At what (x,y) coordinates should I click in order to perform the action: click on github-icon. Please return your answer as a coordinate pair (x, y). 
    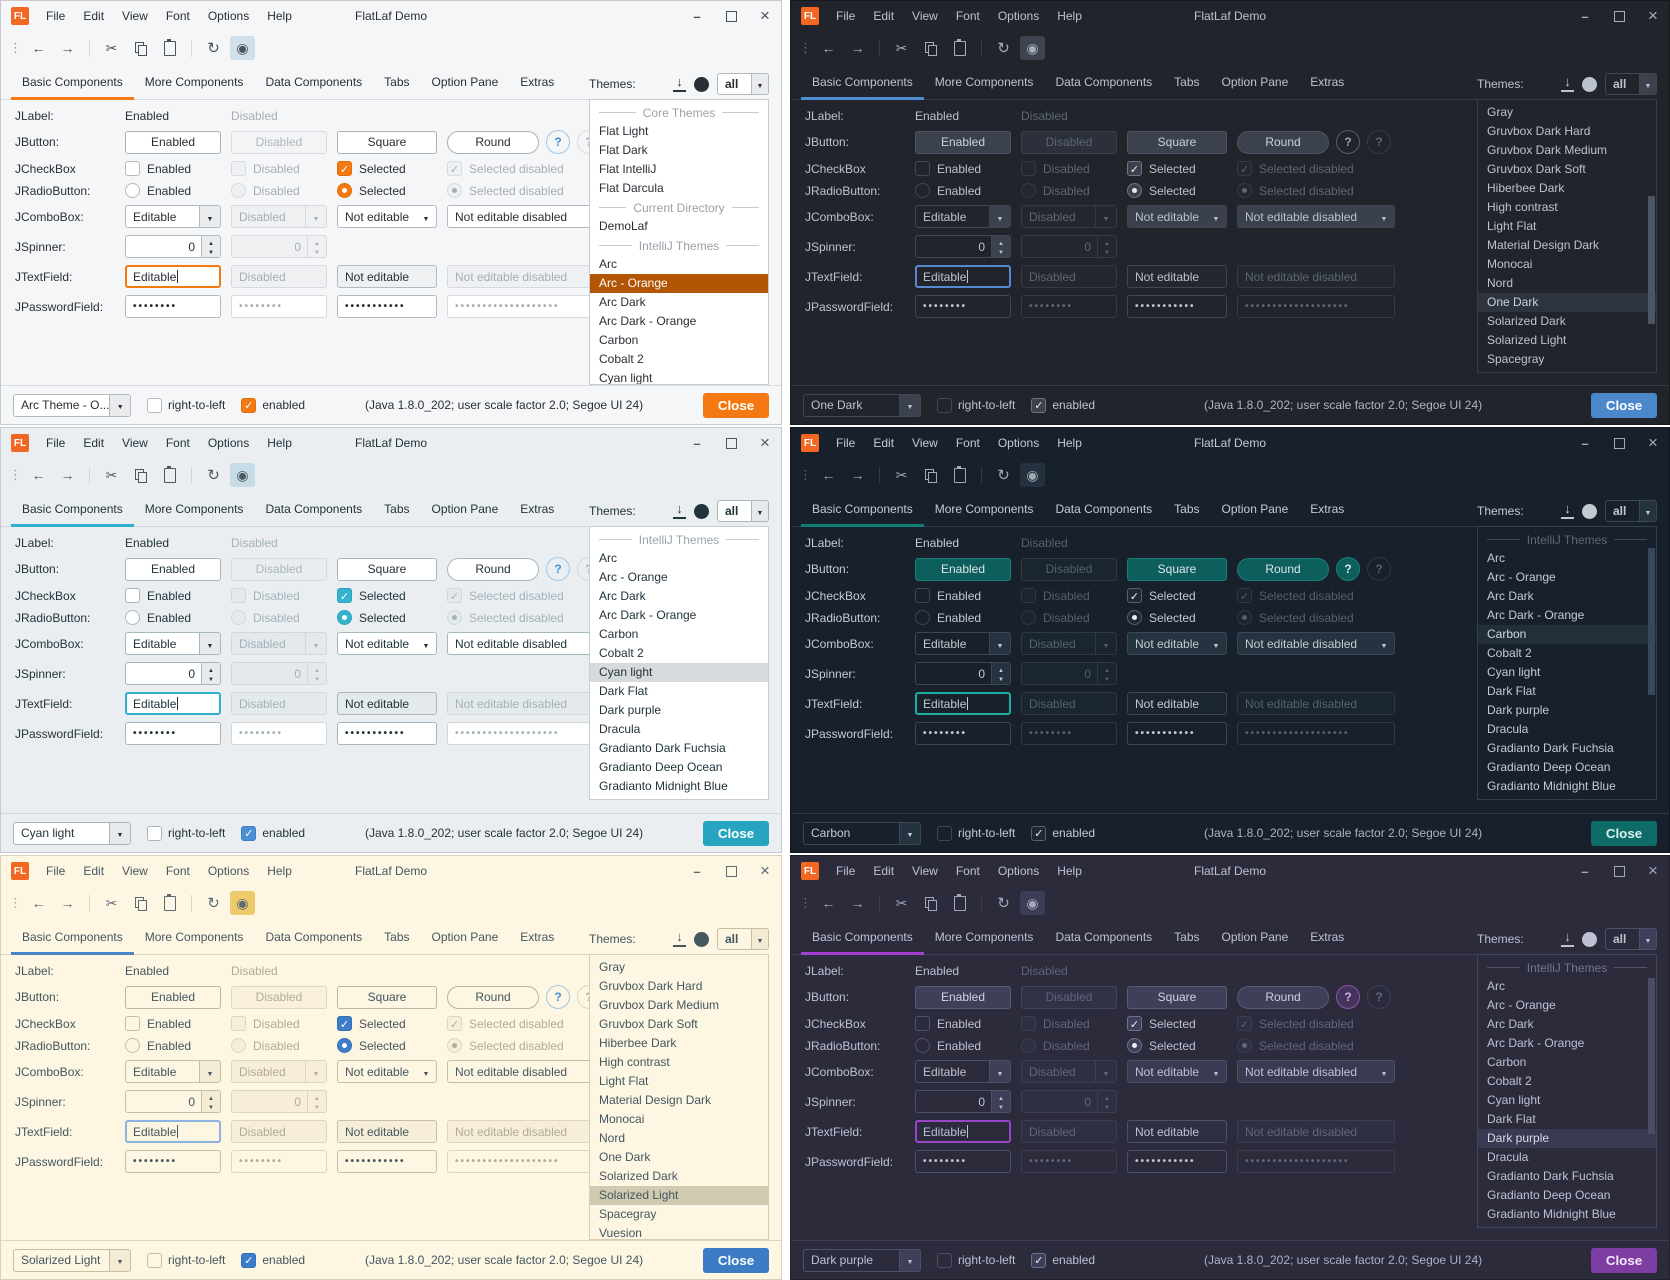
    Looking at the image, I should click on (1589, 511).